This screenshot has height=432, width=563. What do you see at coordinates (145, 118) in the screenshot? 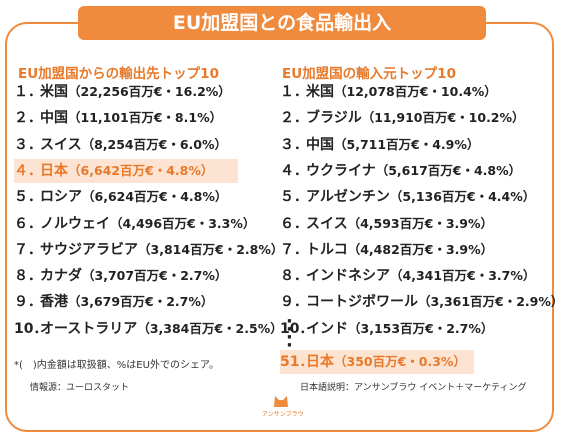
I see `detail: （11,101百万€・8.1%）` at bounding box center [145, 118].